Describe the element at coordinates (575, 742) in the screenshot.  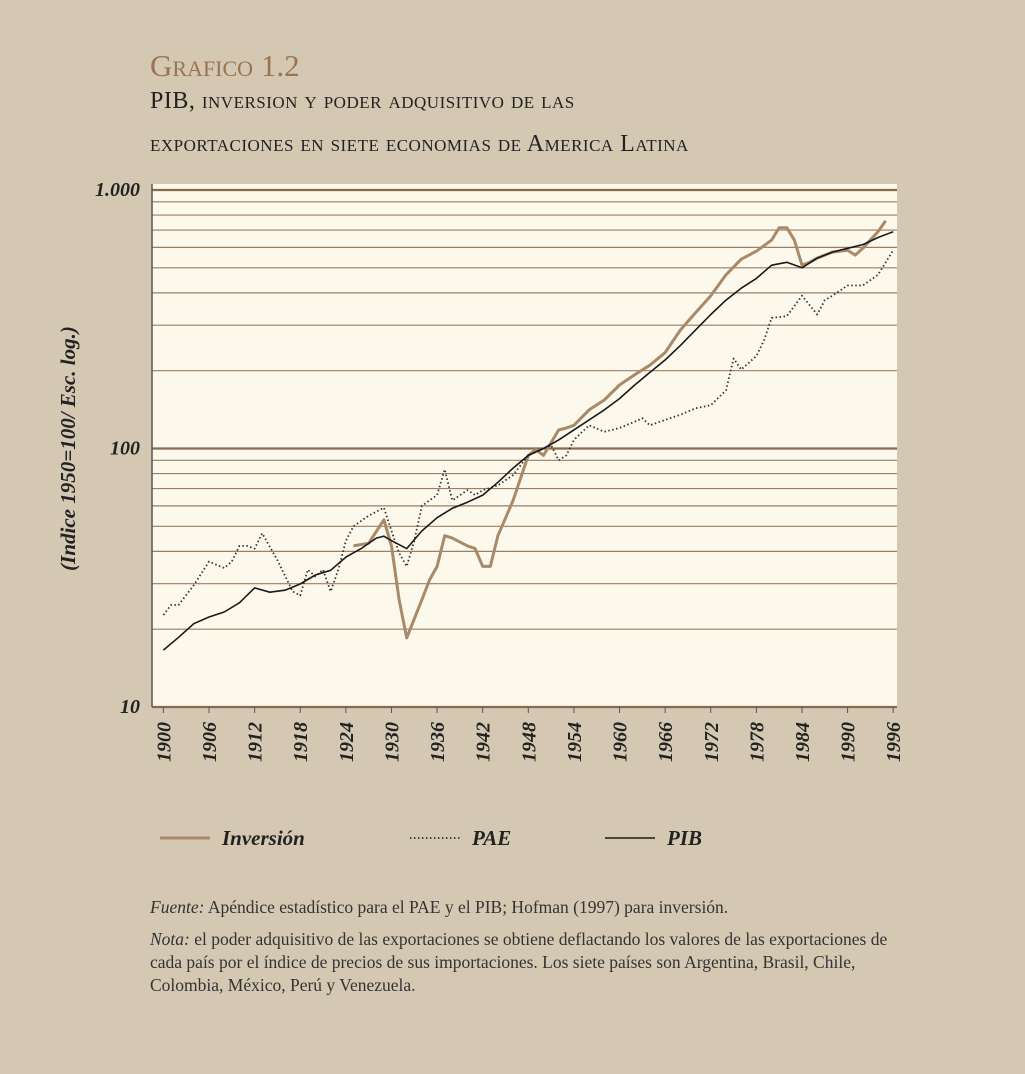
I see `x-tick-label: 1954` at that location.